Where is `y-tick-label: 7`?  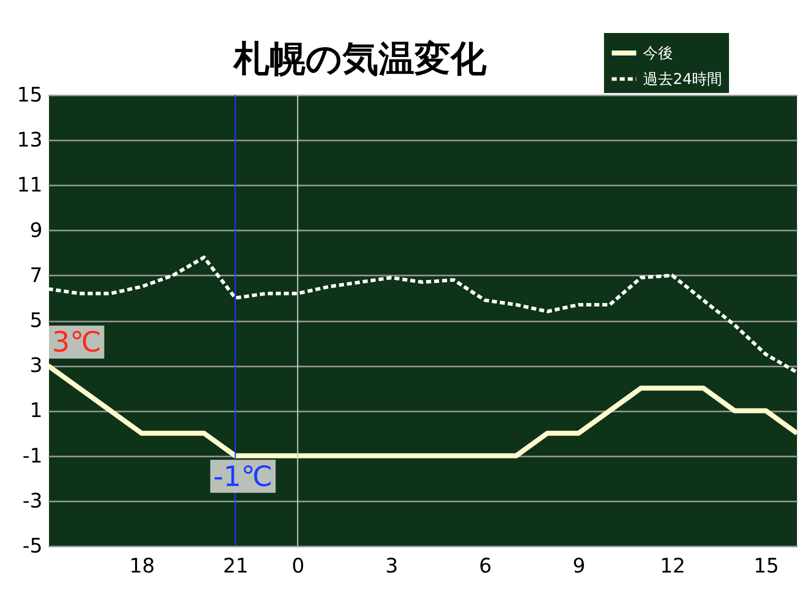 y-tick-label: 7 is located at coordinates (36, 274).